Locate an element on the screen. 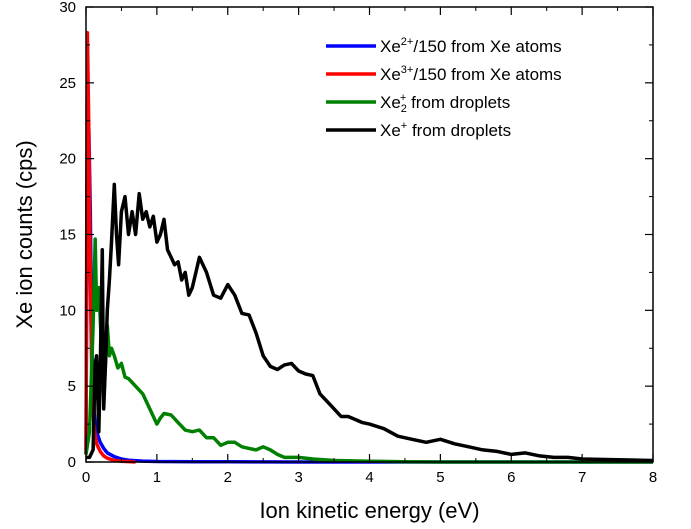 This screenshot has width=691, height=529. y-tick-label: 25 is located at coordinates (67, 83).